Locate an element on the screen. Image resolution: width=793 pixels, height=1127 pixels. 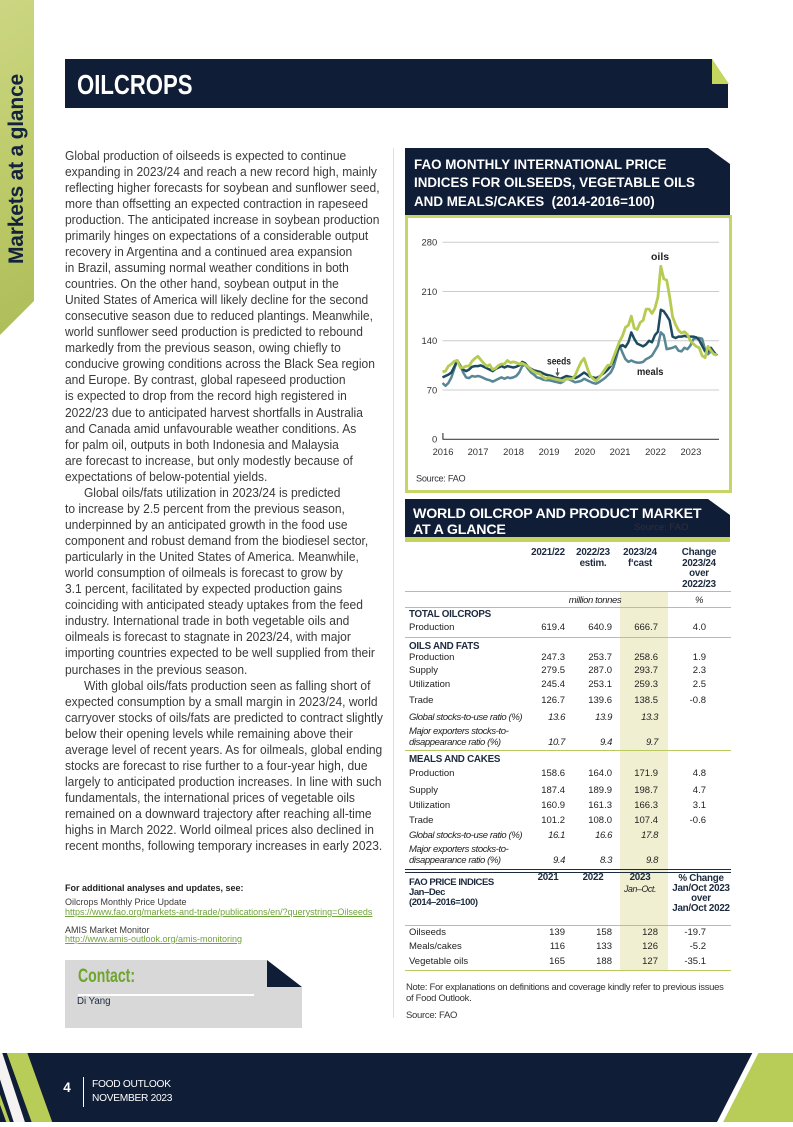
svg-text: 2020 is located at coordinates (584, 451).